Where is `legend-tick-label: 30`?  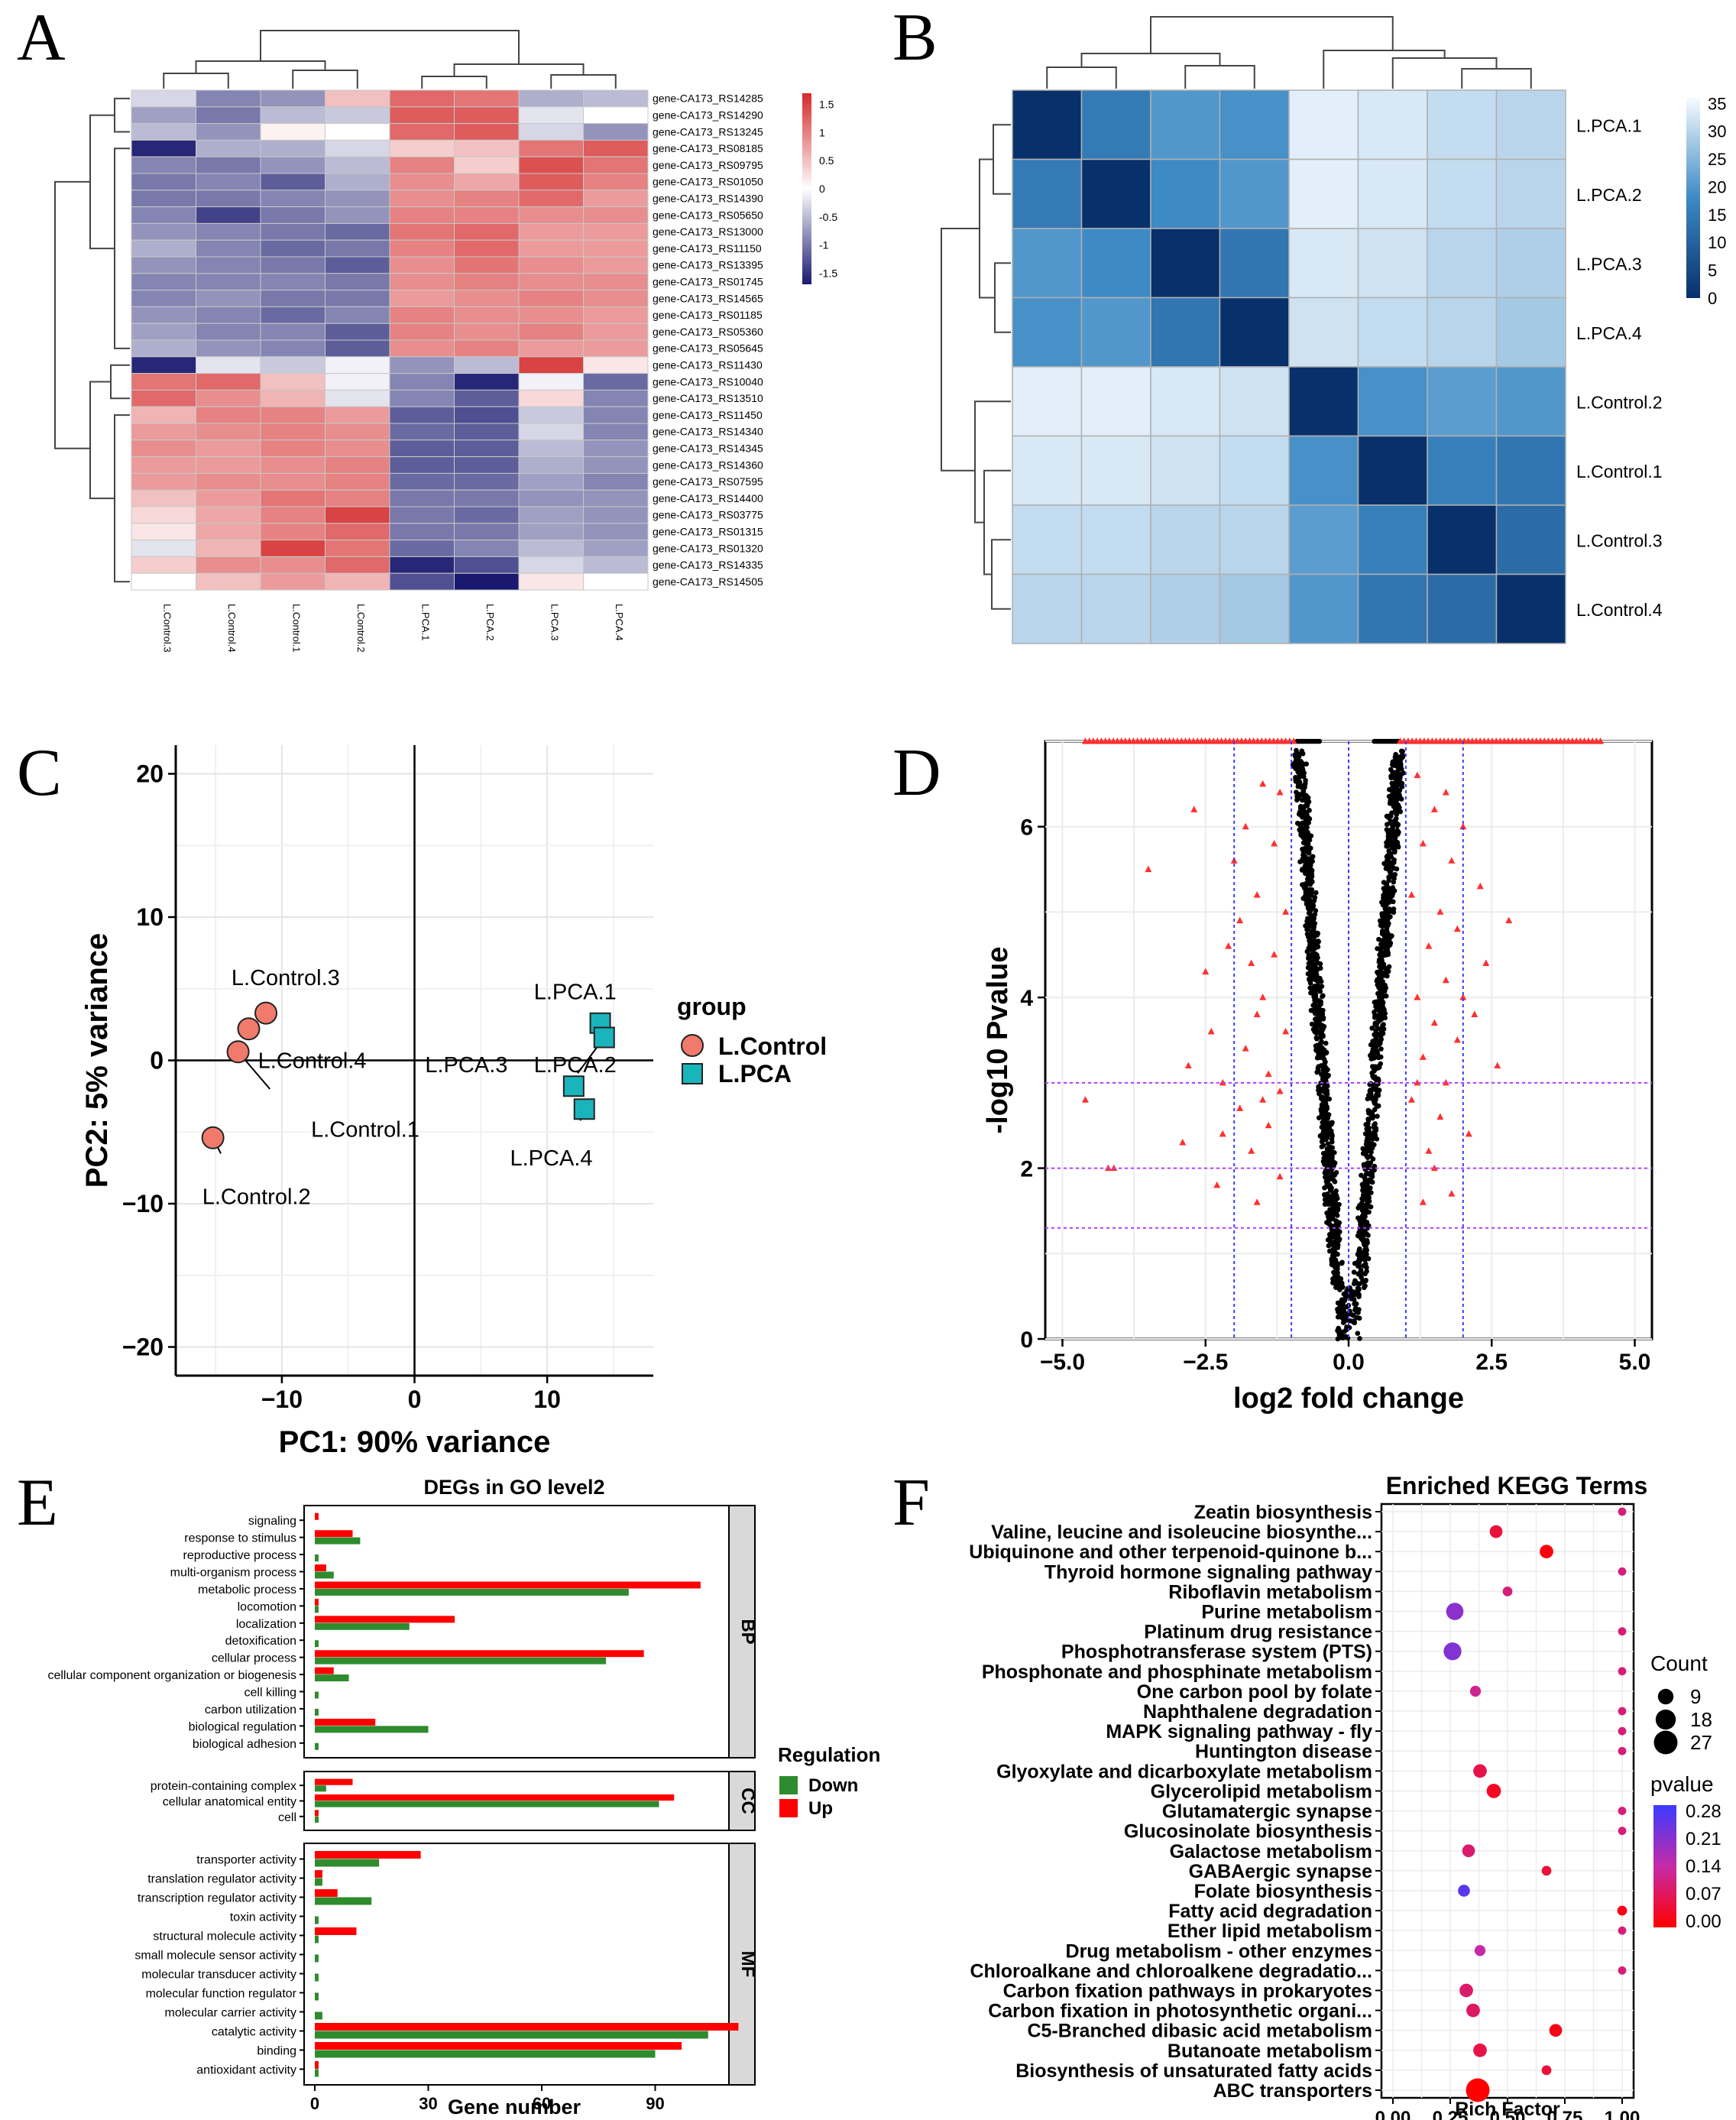
legend-tick-label: 30 is located at coordinates (1717, 131).